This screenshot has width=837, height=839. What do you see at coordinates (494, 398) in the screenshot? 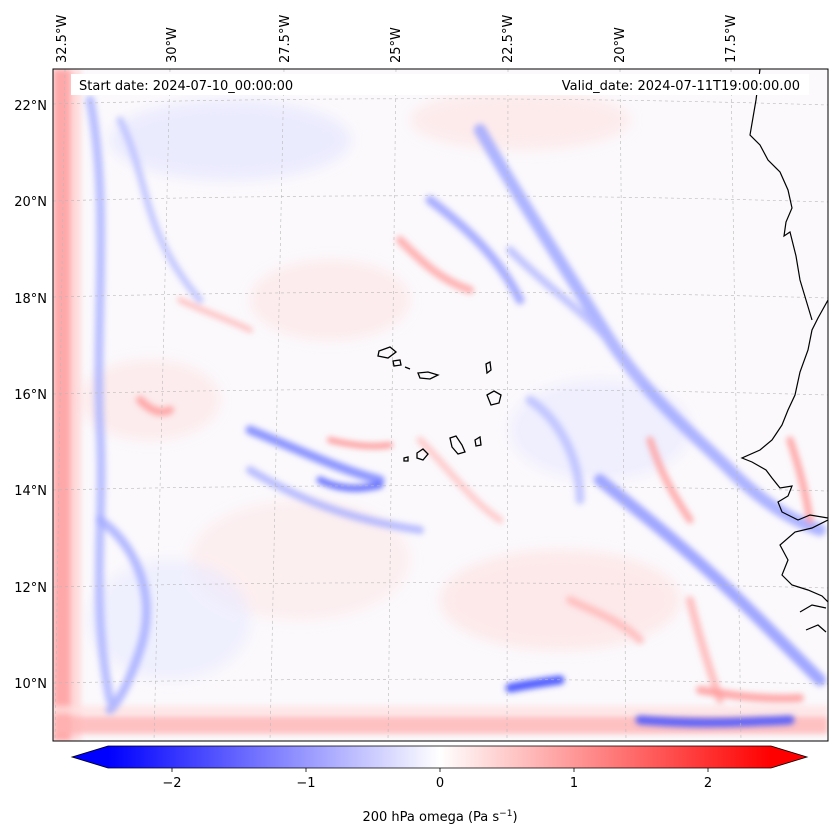
I see `boa-vista-island` at bounding box center [494, 398].